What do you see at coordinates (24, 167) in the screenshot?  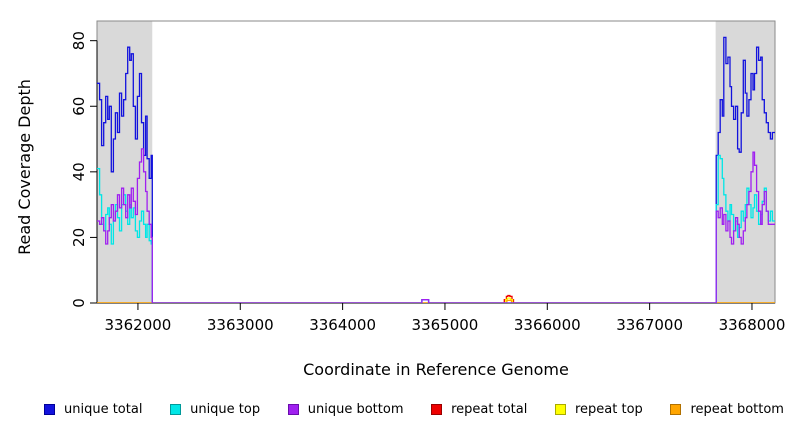 I see `y-axis-title: Read Coverage Depth` at bounding box center [24, 167].